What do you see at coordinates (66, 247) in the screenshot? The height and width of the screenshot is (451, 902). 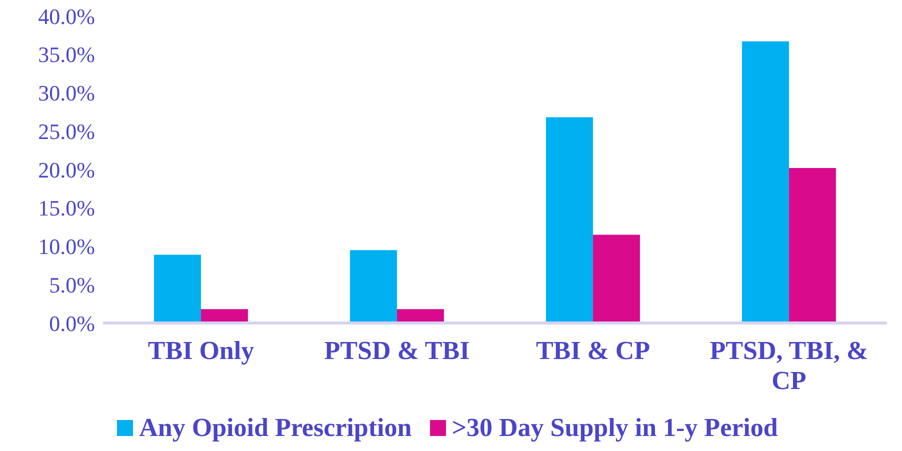 I see `y-tick-label: 10.0%` at bounding box center [66, 247].